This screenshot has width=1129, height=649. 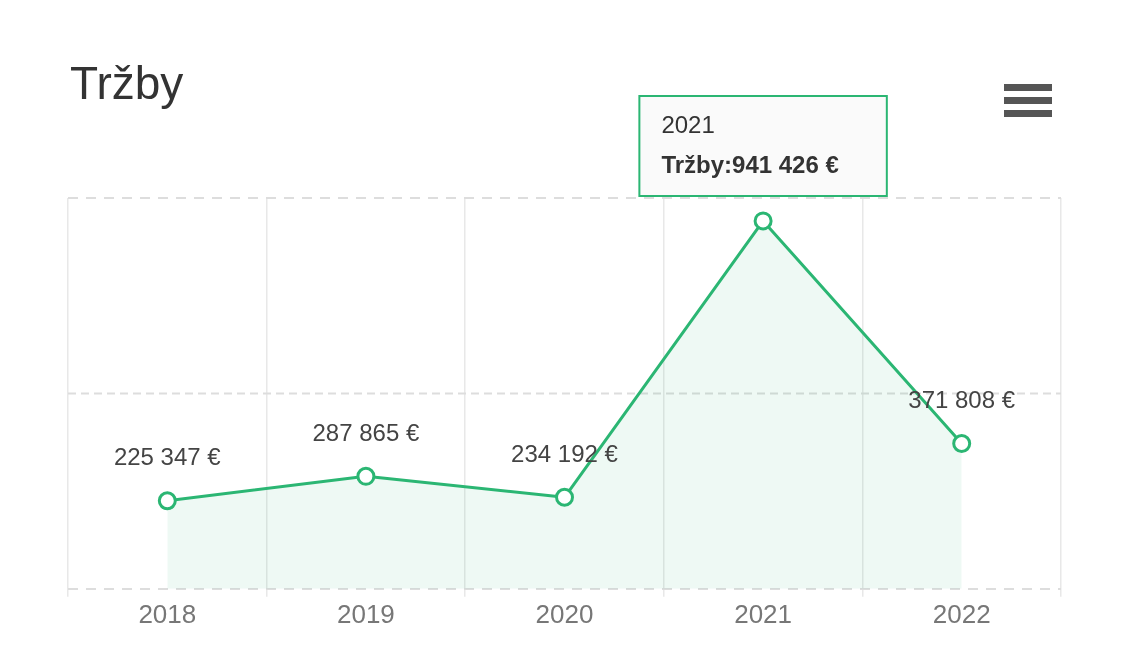 I want to click on x-tick-label: 2019, so click(x=365, y=613).